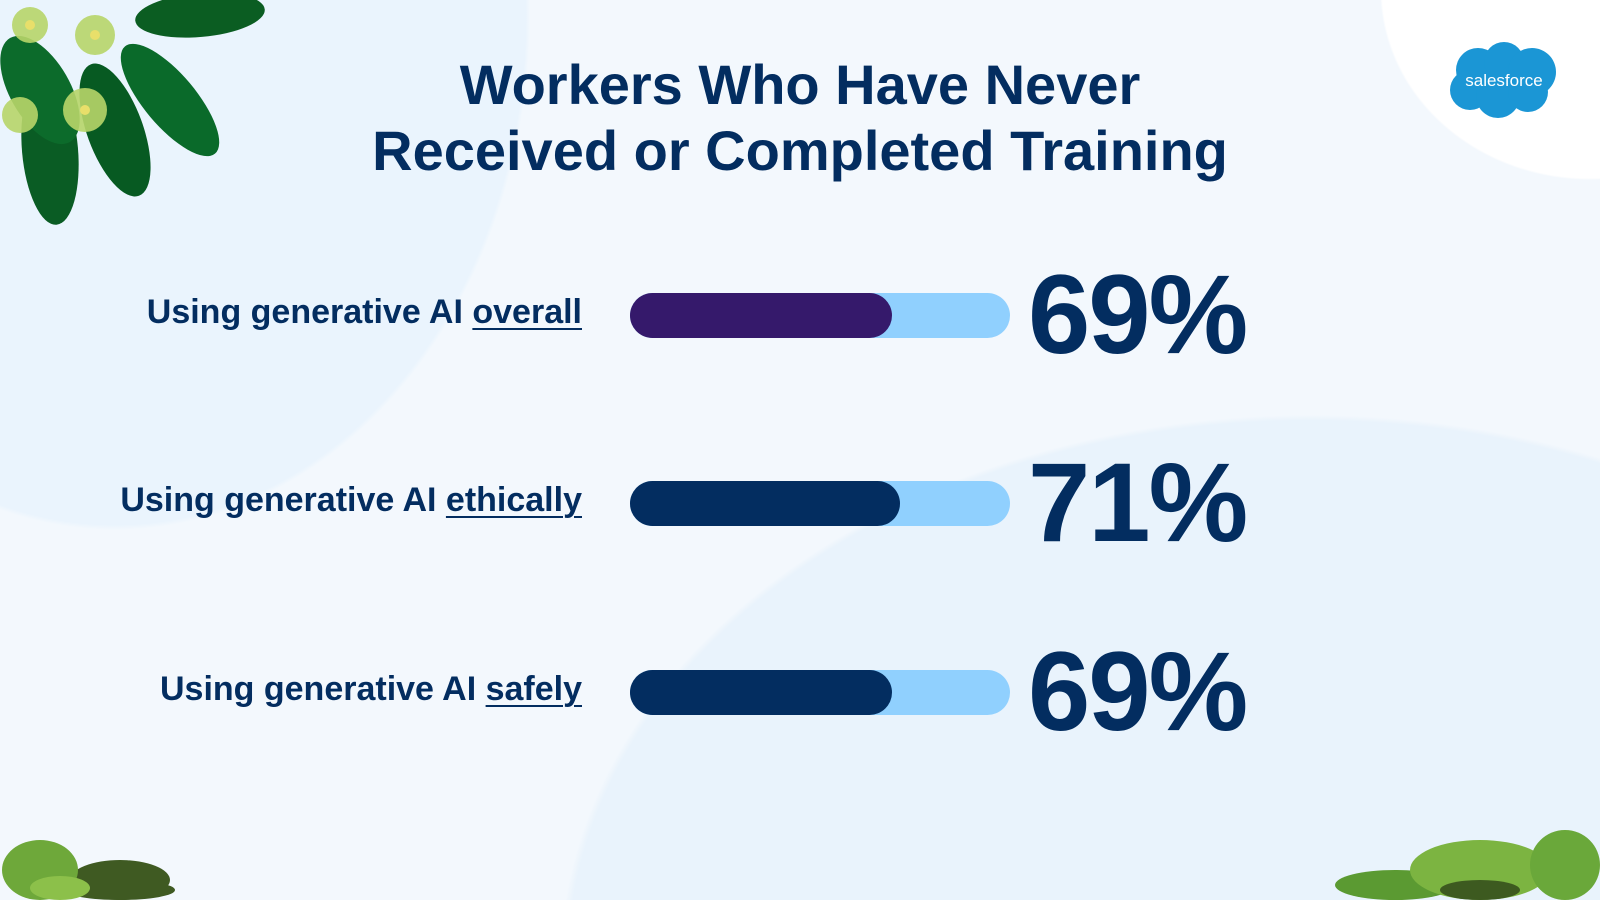 Image resolution: width=1600 pixels, height=900 pixels. Describe the element at coordinates (370, 689) in the screenshot. I see `bar-label: Using generative AI safely` at that location.